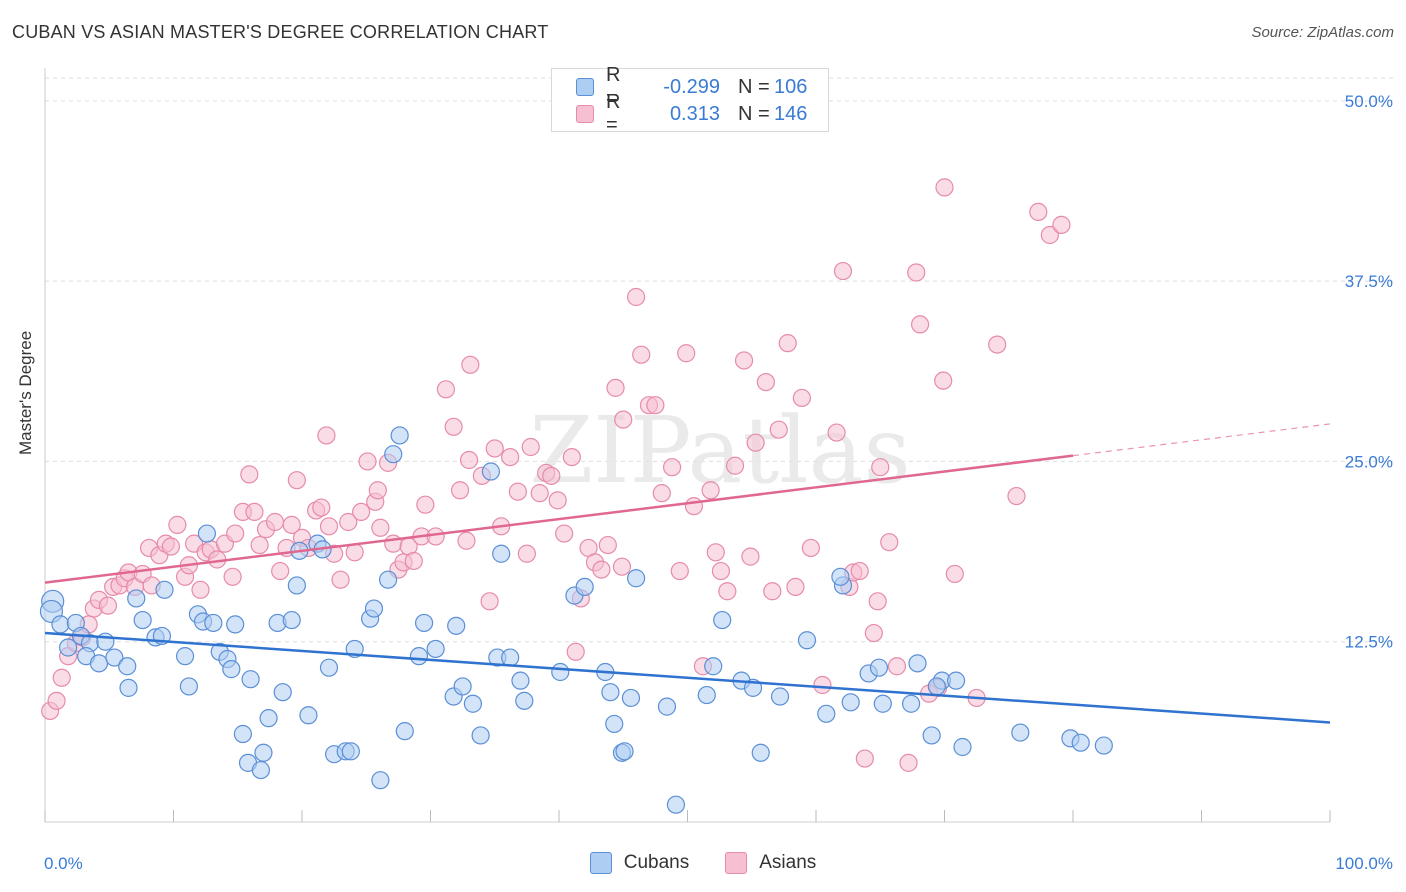  I want to click on stats-row-asians: R = 0.313 N = 146, so click(692, 113).